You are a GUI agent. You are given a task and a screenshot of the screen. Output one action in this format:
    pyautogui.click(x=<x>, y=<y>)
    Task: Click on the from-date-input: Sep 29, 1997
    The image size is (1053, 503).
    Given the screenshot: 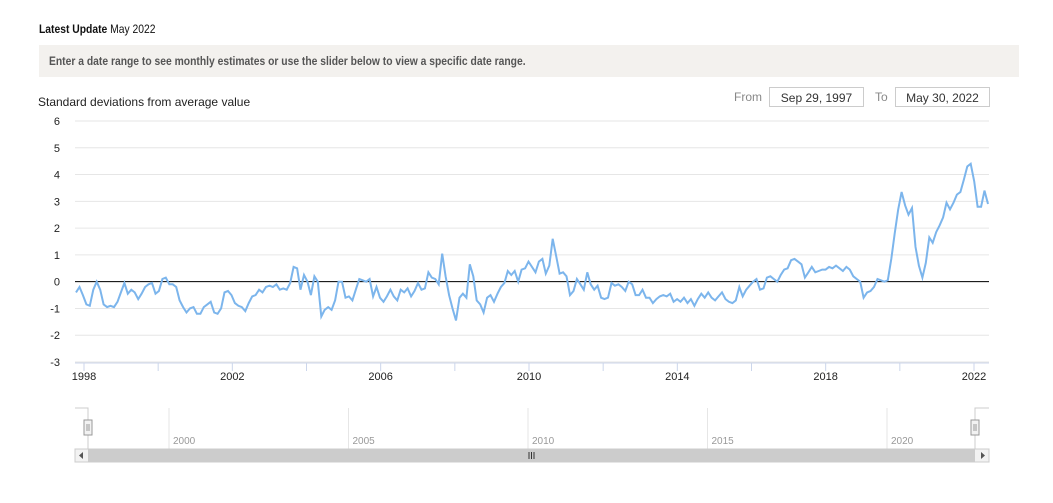 What is the action you would take?
    pyautogui.click(x=816, y=97)
    